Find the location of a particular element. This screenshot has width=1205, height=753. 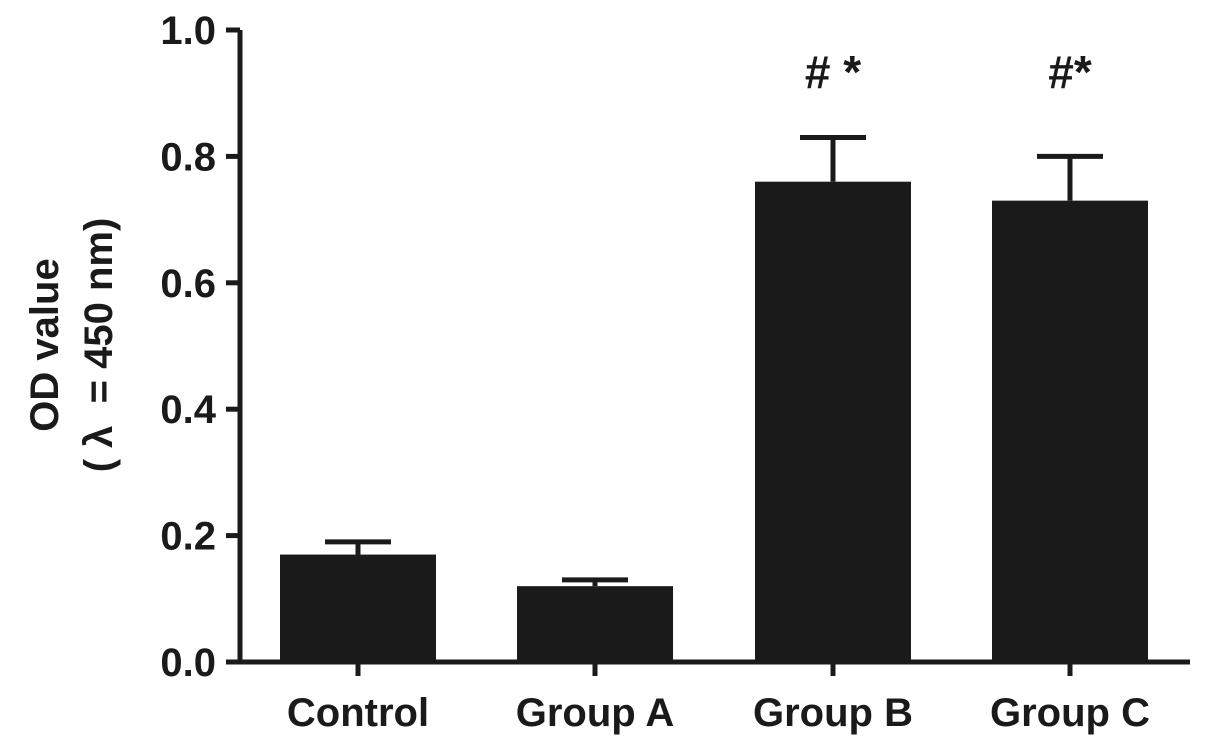

y-tick-label: 0.8 is located at coordinates (188, 157).